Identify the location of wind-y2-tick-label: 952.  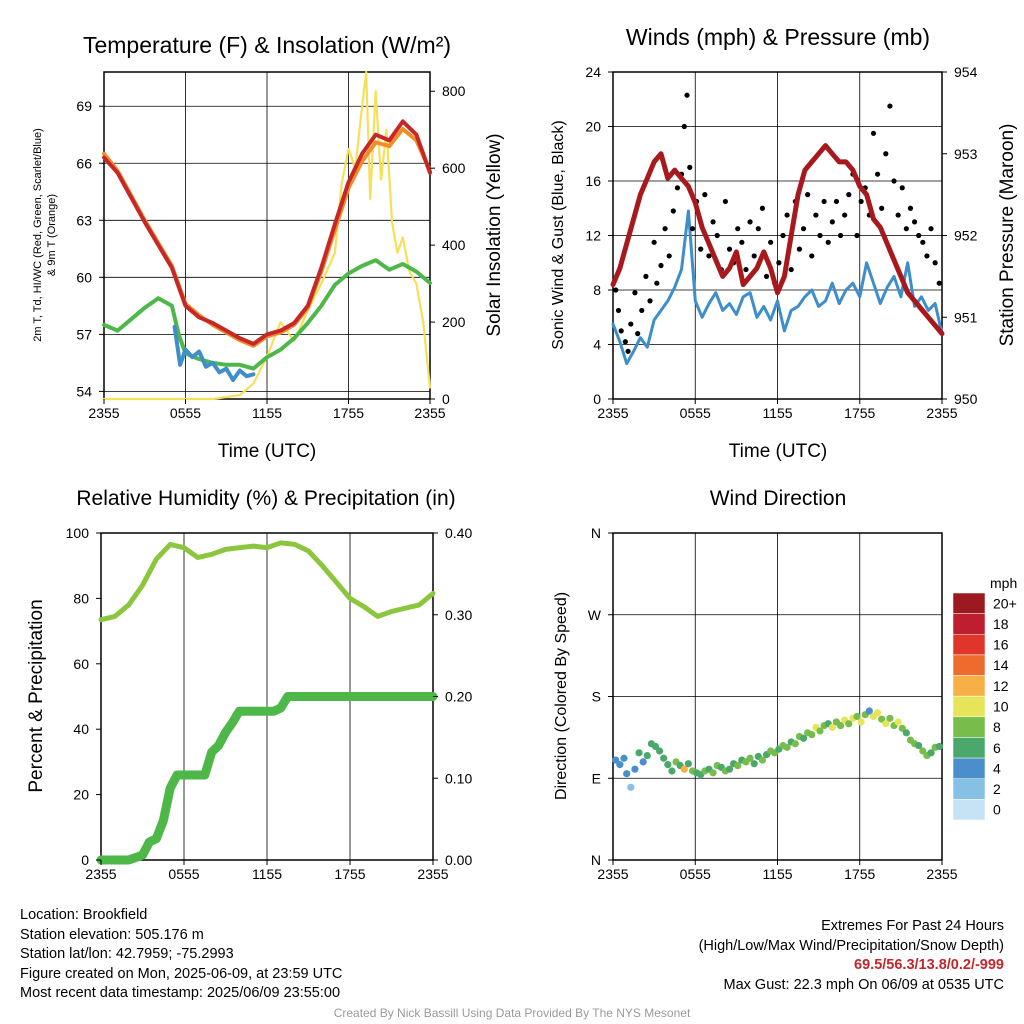
(966, 236).